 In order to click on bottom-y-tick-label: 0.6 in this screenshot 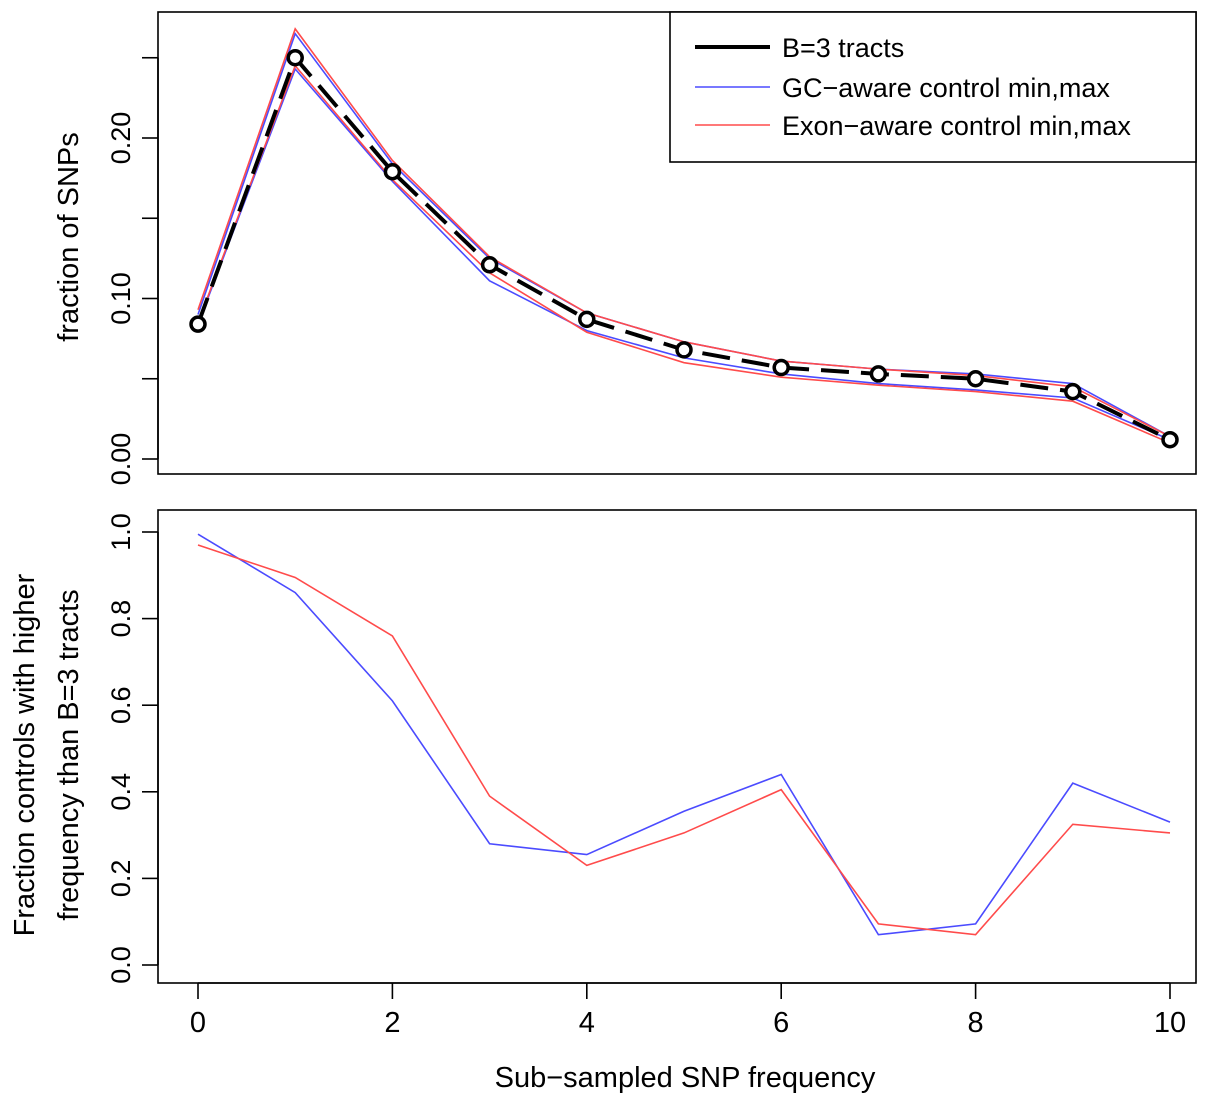, I will do `click(121, 705)`.